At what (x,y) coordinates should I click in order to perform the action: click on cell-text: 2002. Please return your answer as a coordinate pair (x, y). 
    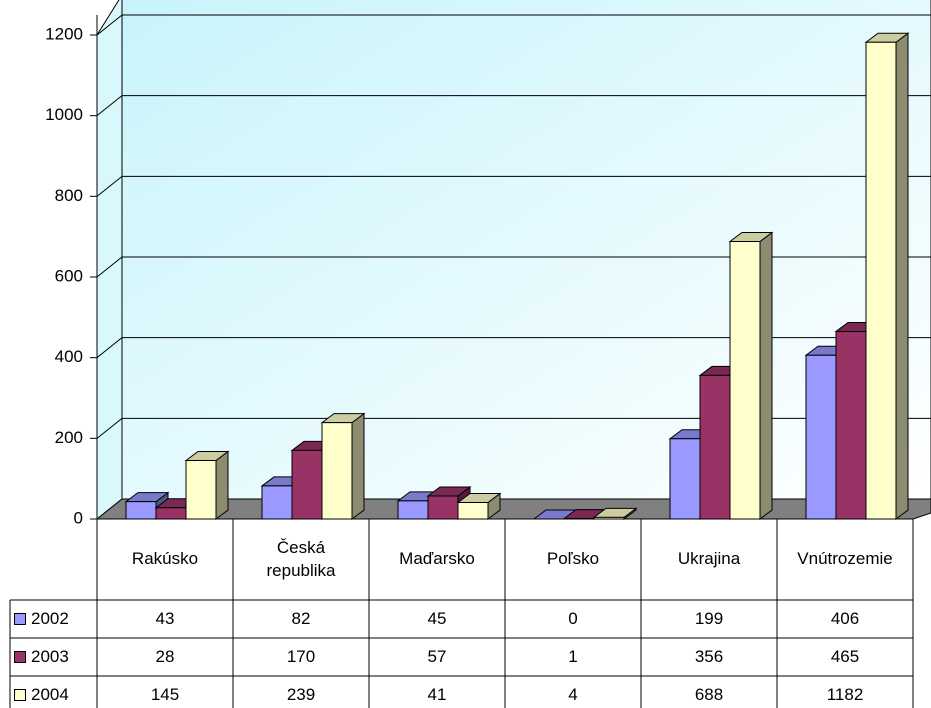
    Looking at the image, I should click on (50, 618).